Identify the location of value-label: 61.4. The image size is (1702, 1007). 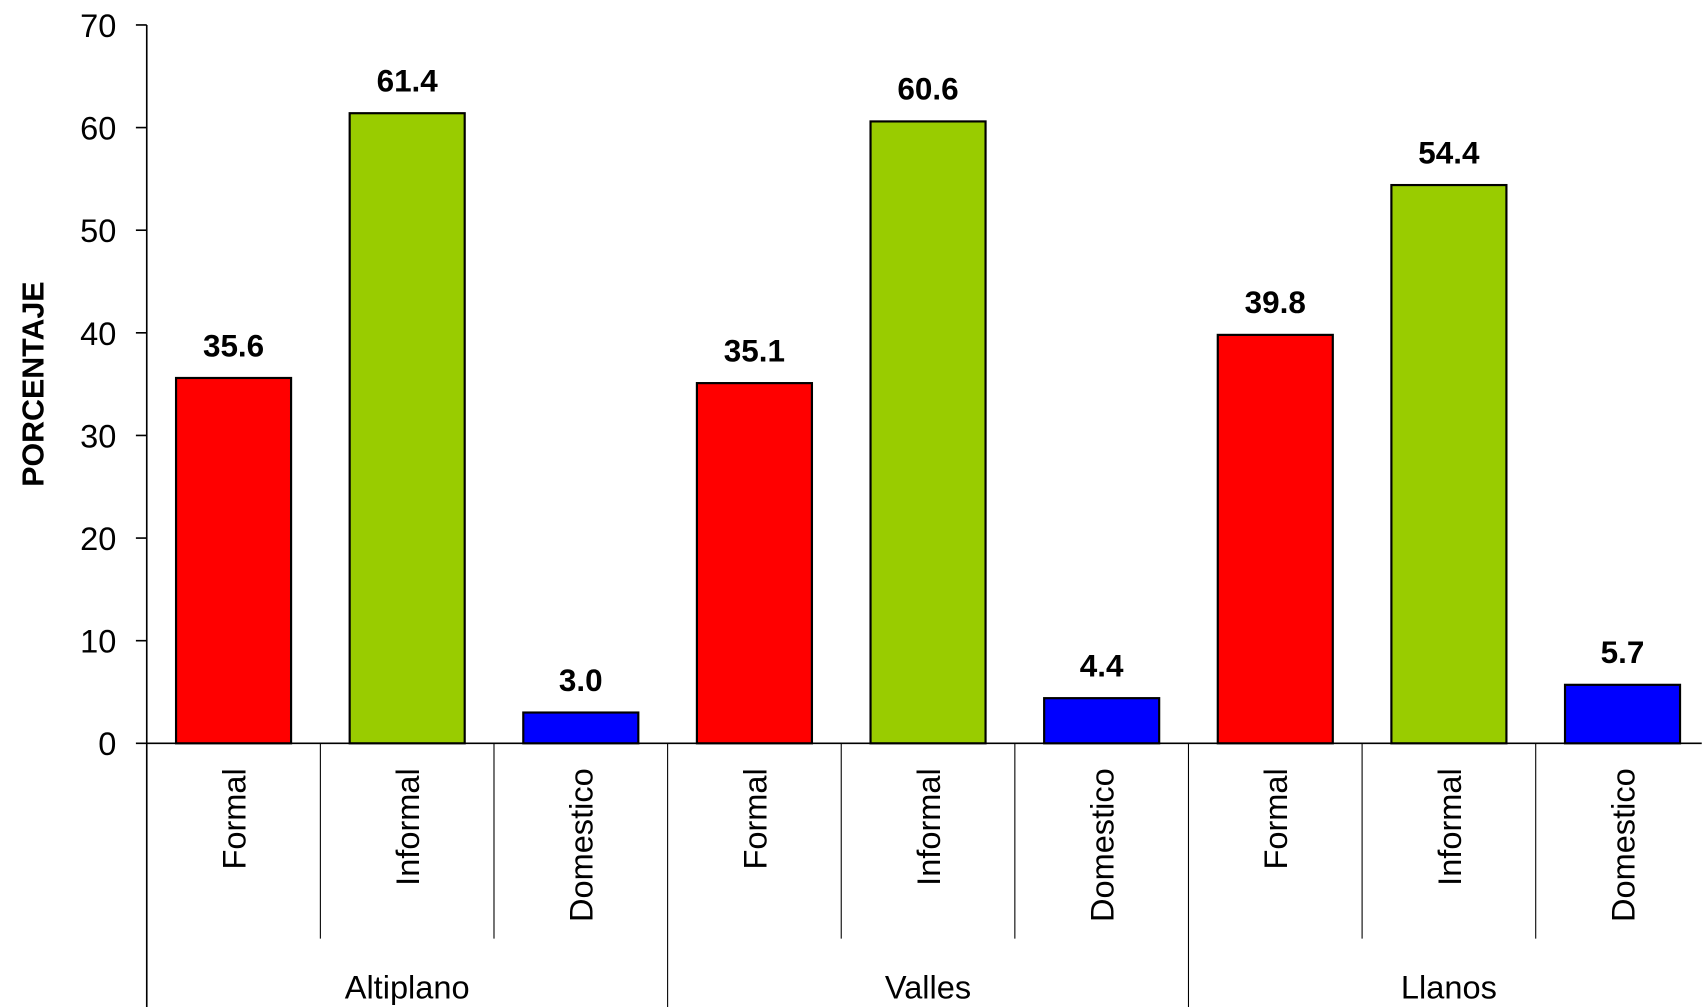
(408, 81).